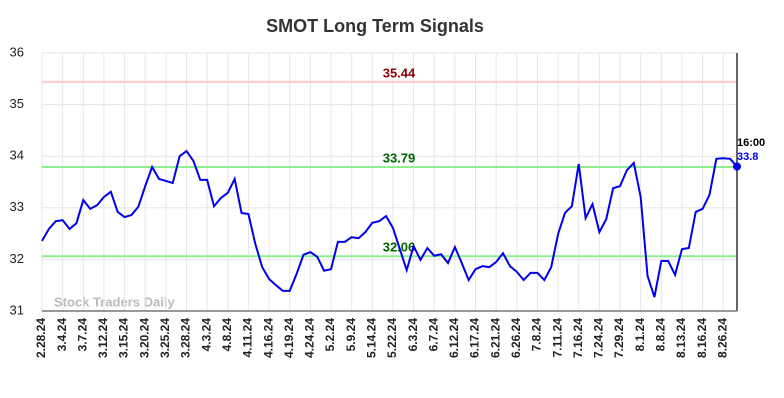 The image size is (784, 398). Describe the element at coordinates (495, 338) in the screenshot. I see `x-tick-label: 6.21.24` at that location.